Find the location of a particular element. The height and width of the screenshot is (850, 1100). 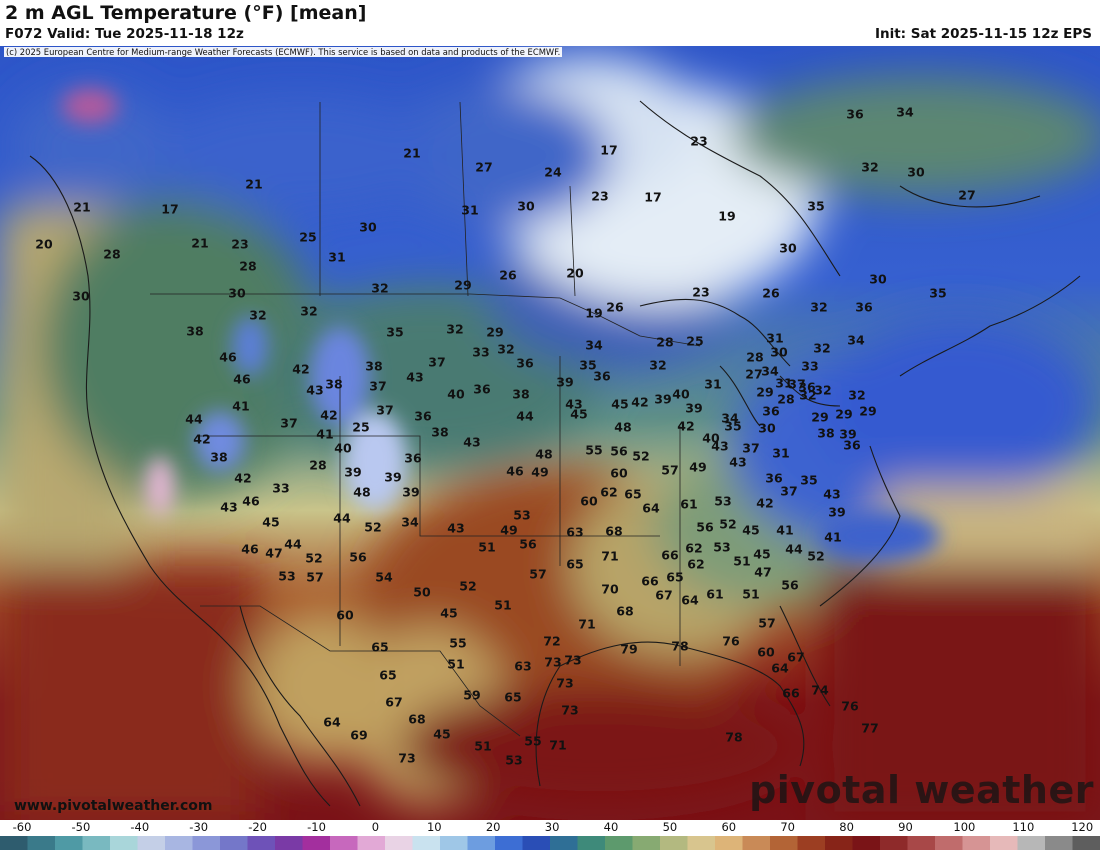

temperature-label: 41 is located at coordinates (325, 434).